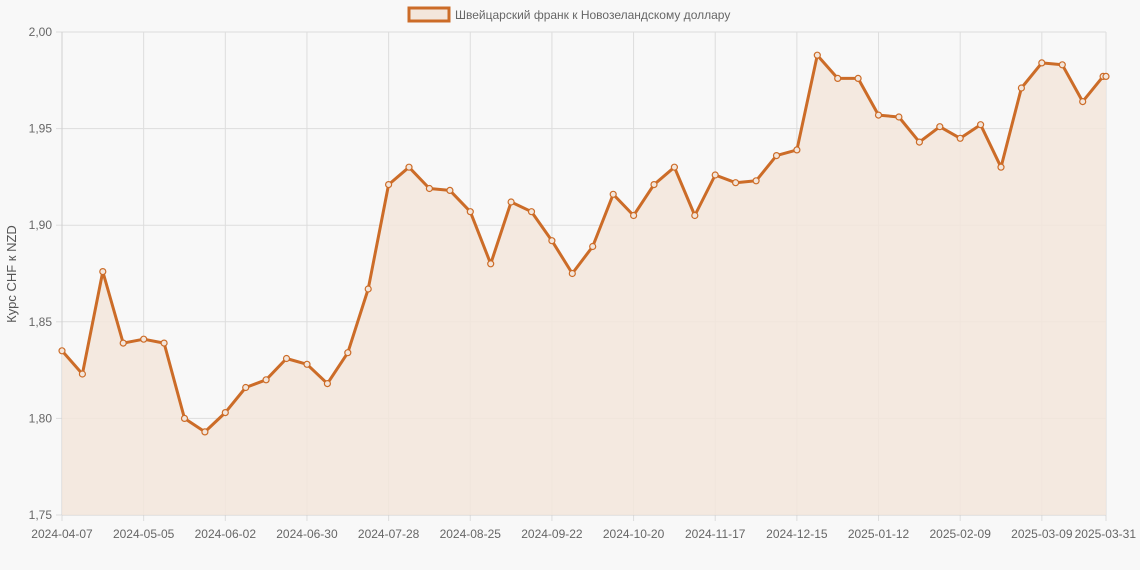 The image size is (1140, 570). What do you see at coordinates (41, 273) in the screenshot?
I see `y-axis-ticks: 1,75 1,80 1,85 1,90 1,95 2,00` at bounding box center [41, 273].